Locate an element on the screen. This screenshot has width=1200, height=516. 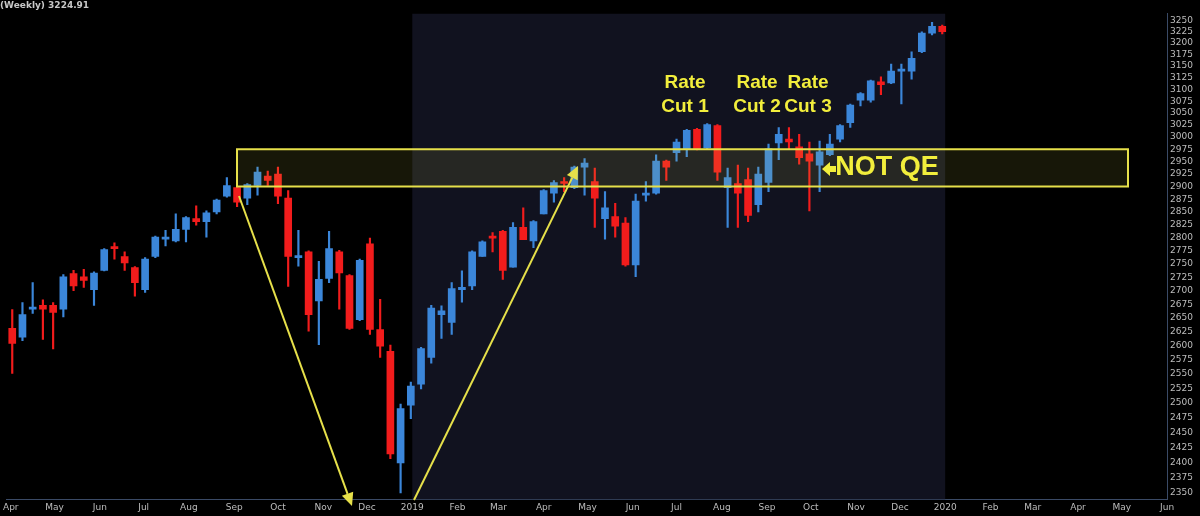
y-tick-label: 3025 is located at coordinates (1181, 124).